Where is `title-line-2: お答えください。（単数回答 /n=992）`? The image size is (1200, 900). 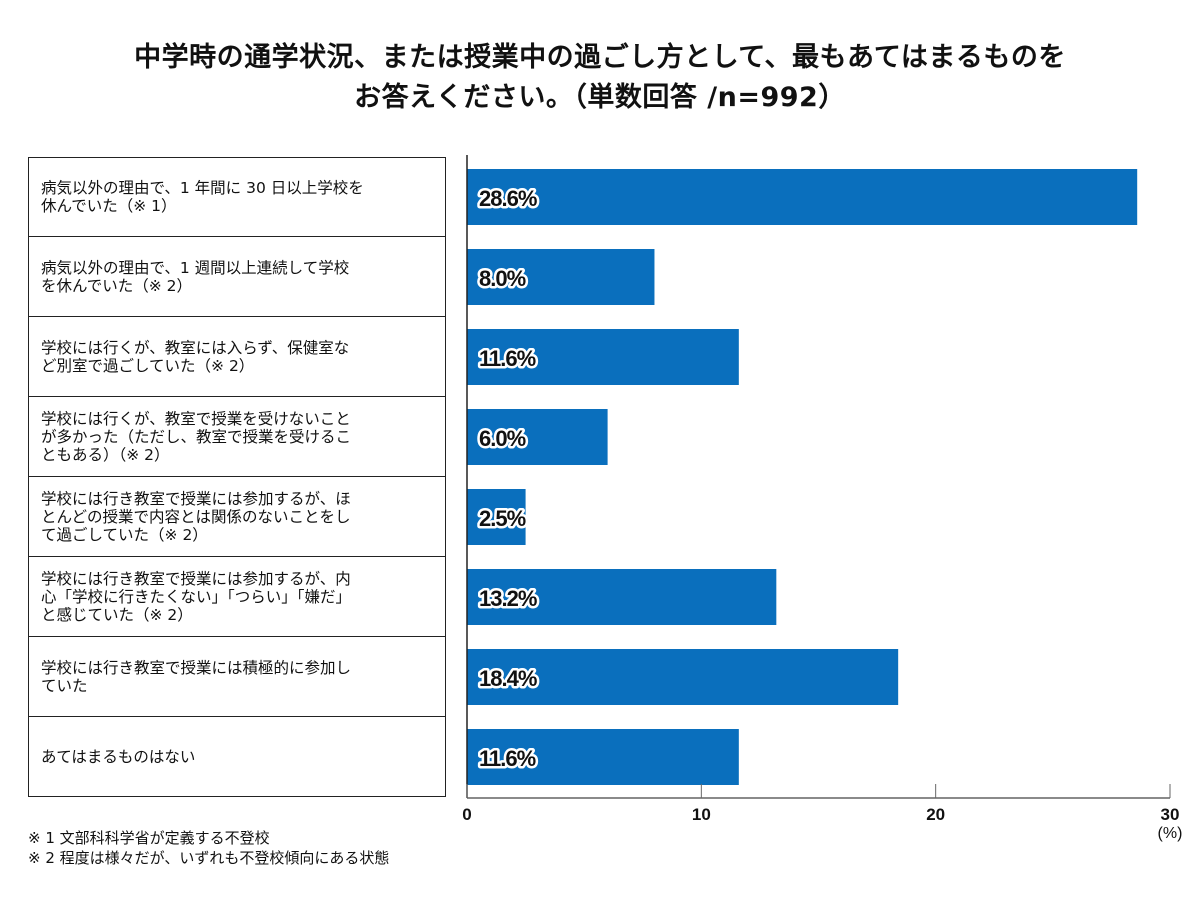
title-line-2: お答えください。（単数回答 /n=992） is located at coordinates (600, 97).